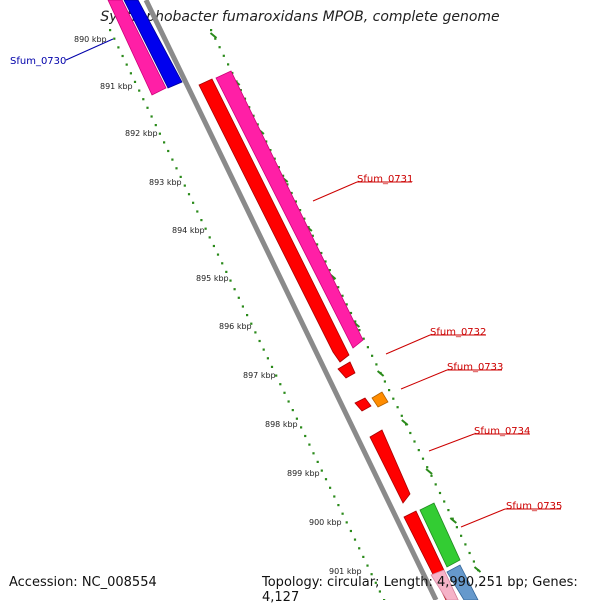 Image resolution: width=600 pixels, height=605 pixels. I want to click on gene-sfum-0733-red, so click(363, 404).